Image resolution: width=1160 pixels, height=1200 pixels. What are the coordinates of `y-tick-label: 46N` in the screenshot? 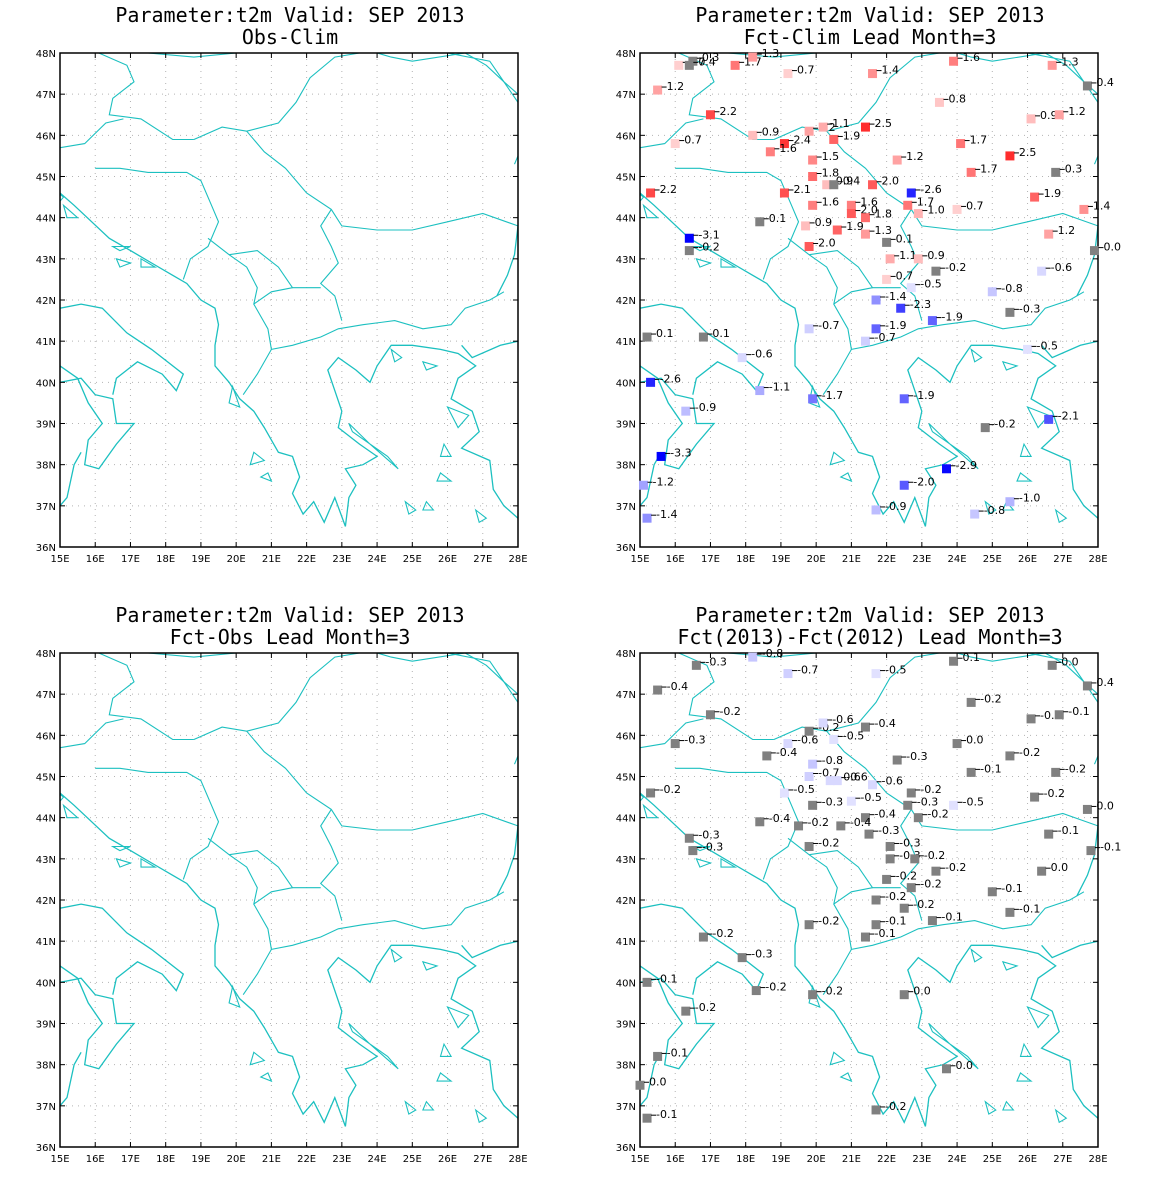 It's located at (46, 736).